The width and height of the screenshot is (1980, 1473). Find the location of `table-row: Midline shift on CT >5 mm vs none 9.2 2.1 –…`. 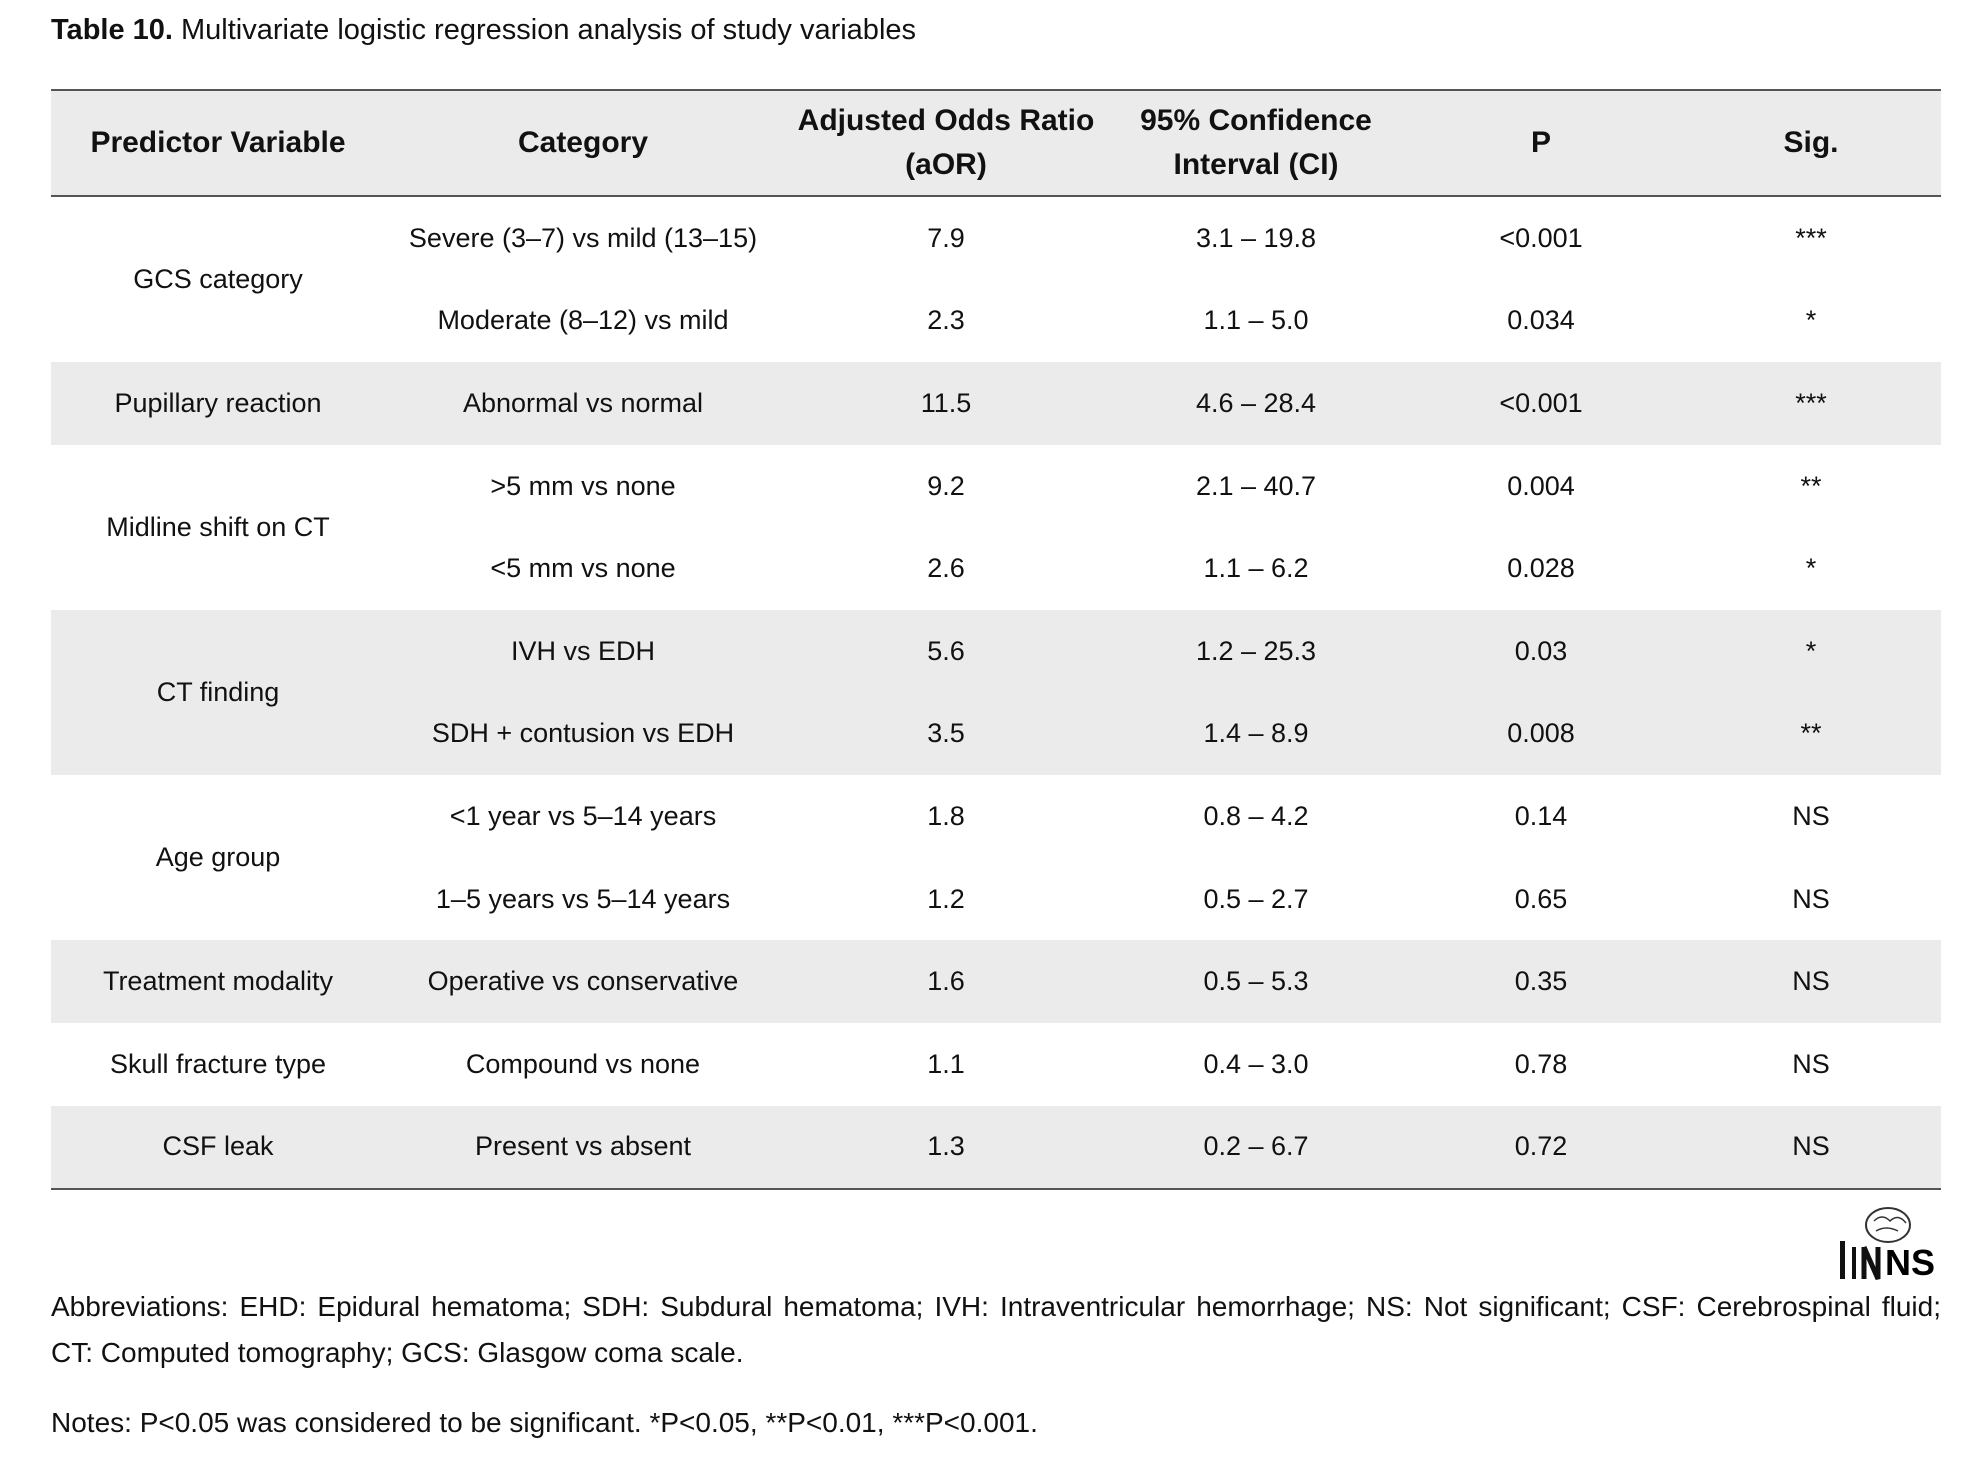

table-row: Midline shift on CT >5 mm vs none 9.2 2.1 –… is located at coordinates (996, 493).